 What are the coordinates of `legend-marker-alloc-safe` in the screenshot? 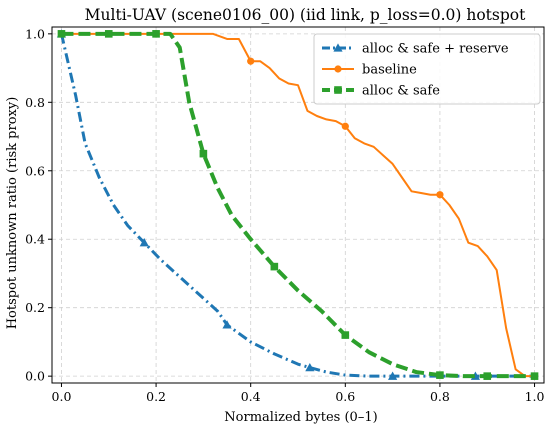 It's located at (338, 90).